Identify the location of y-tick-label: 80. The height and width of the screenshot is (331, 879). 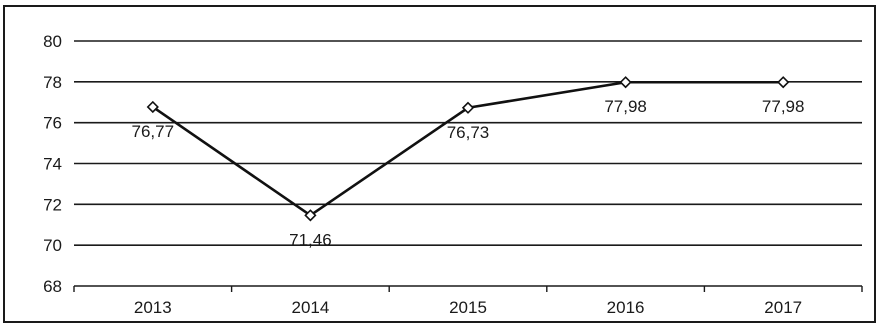
(52, 41).